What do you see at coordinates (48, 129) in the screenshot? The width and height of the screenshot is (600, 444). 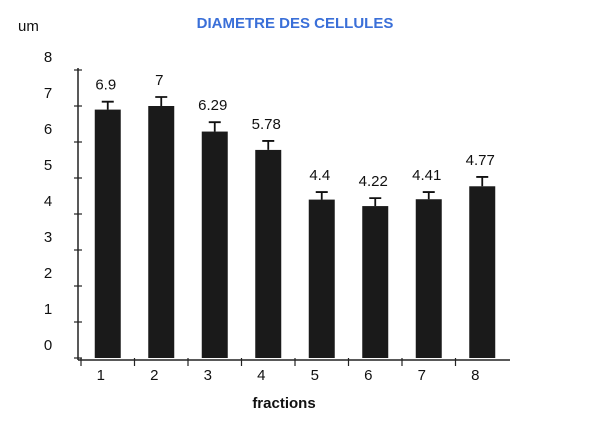 I see `y-tick-label: 6` at bounding box center [48, 129].